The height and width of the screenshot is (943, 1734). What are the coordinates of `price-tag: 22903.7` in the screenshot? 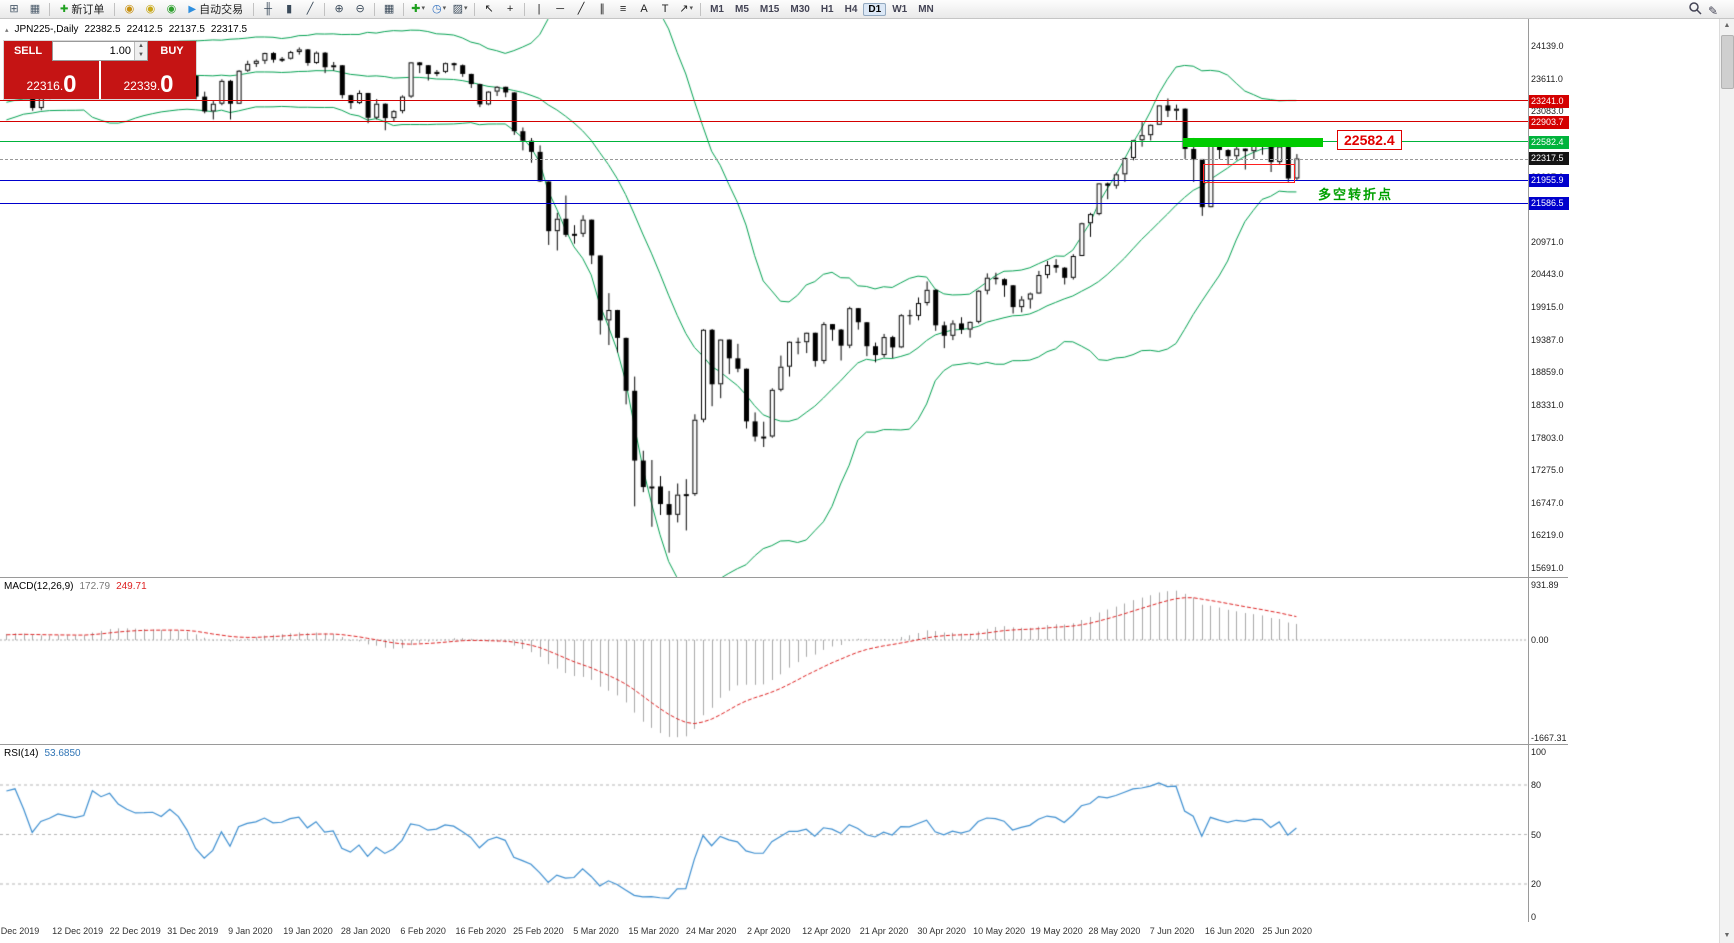 It's located at (1549, 122).